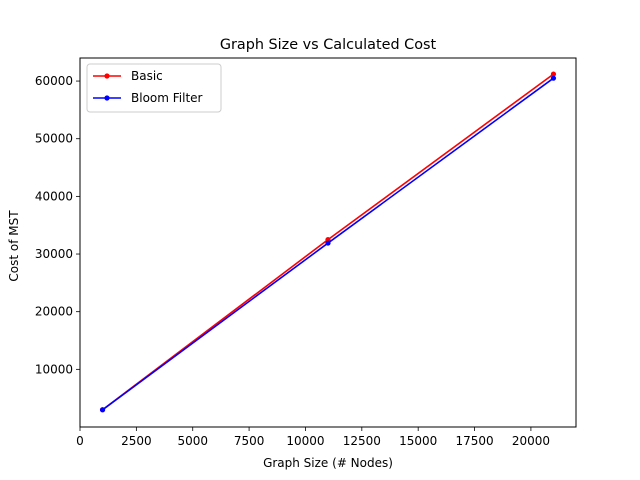 Image resolution: width=640 pixels, height=480 pixels. Describe the element at coordinates (107, 76) in the screenshot. I see `legend-marker-basic` at that location.